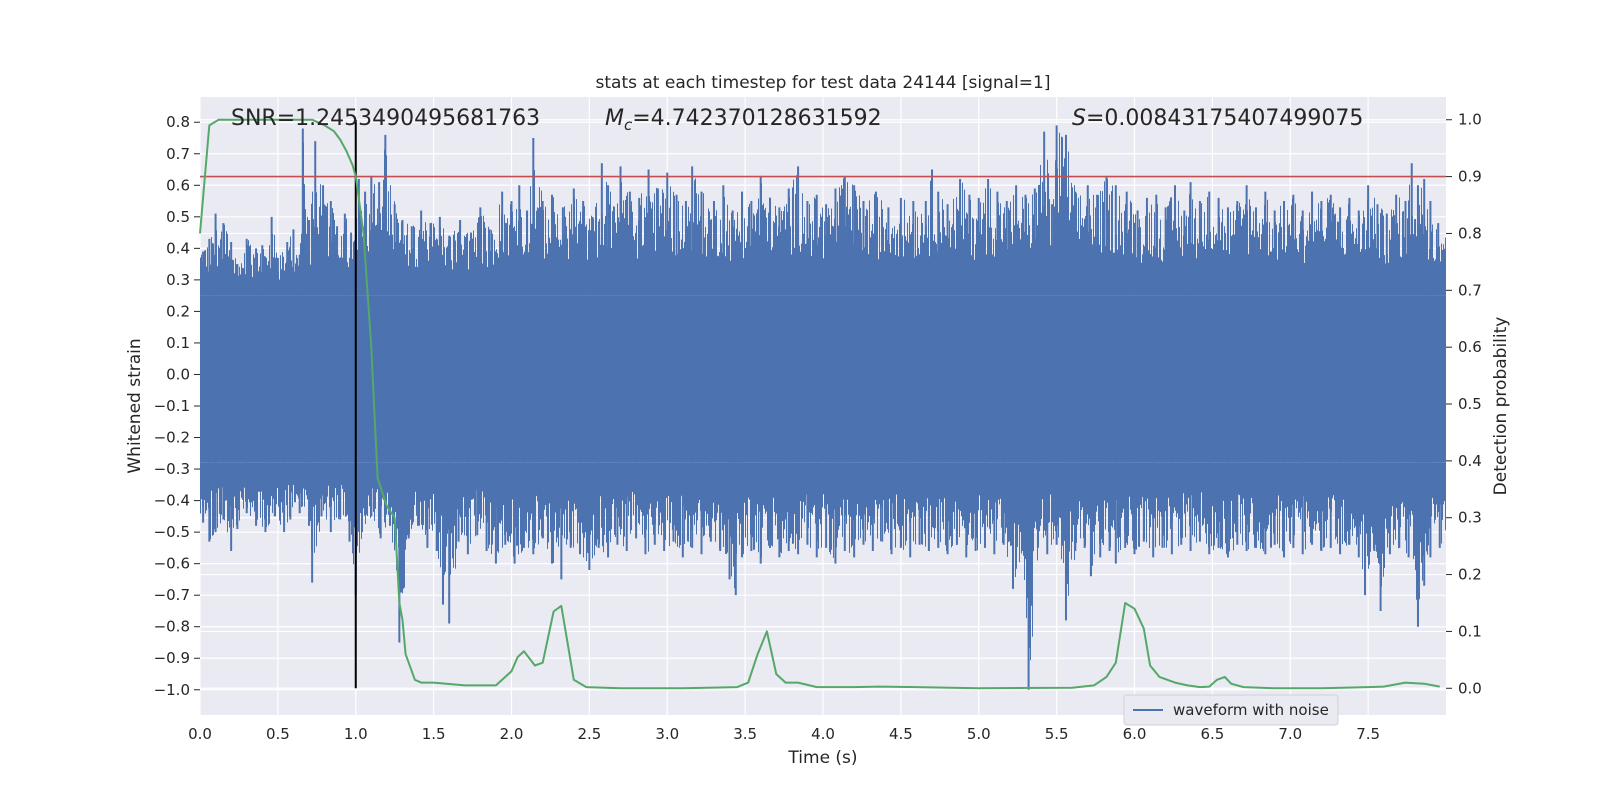  I want to click on x-tick-label: 1.0, so click(356, 734).